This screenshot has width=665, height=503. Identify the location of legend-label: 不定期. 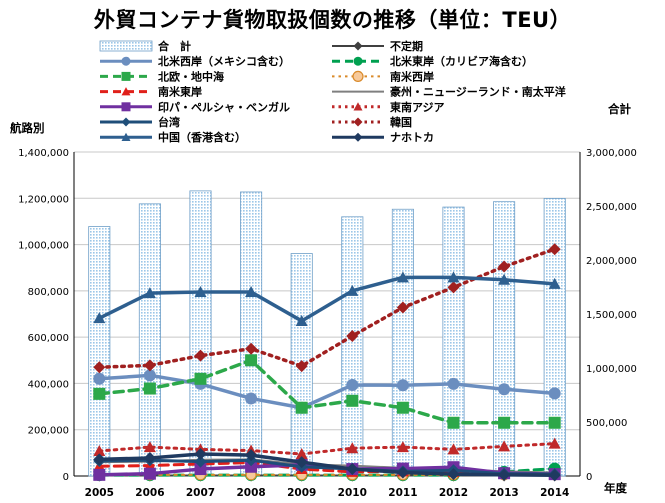
(406, 46).